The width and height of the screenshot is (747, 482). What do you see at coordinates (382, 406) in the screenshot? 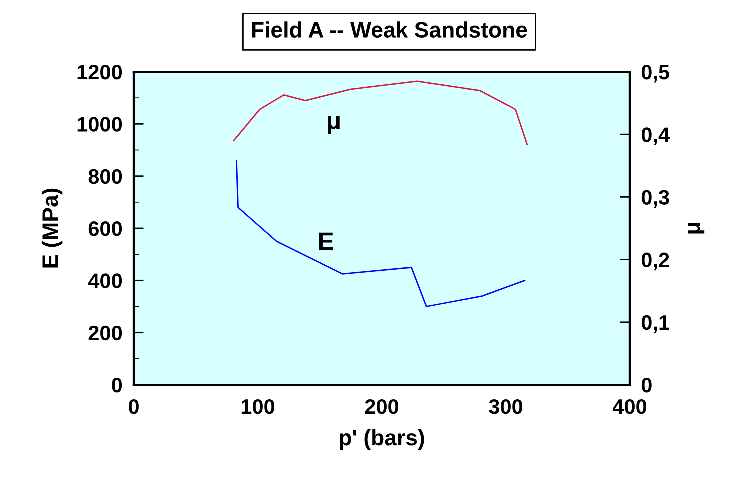
I see `x-tick-label: 200` at bounding box center [382, 406].